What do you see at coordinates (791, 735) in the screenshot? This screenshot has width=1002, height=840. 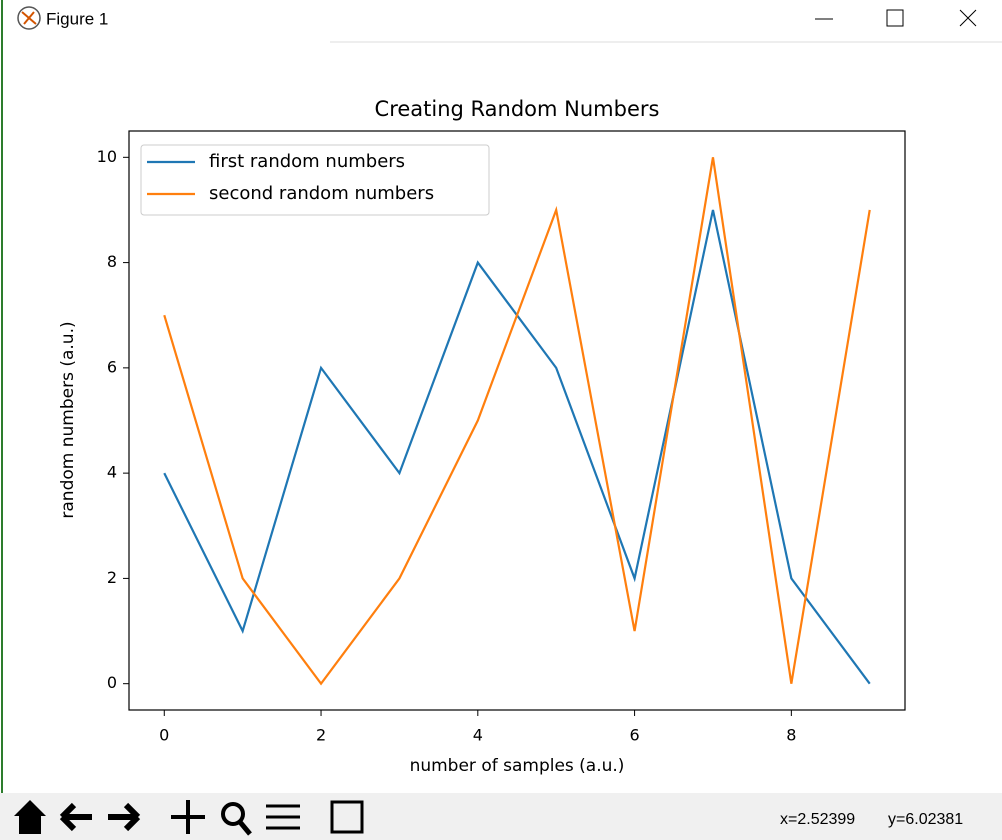 I see `x-tick-label: 8` at bounding box center [791, 735].